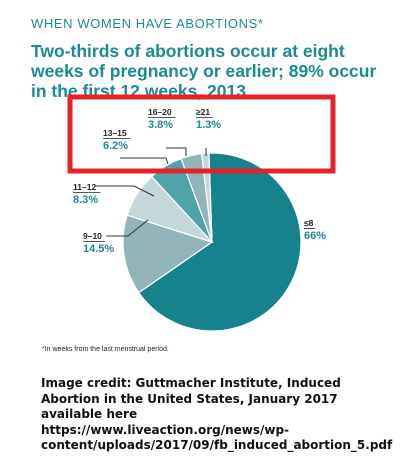 This screenshot has height=474, width=408. Describe the element at coordinates (115, 146) in the screenshot. I see `value-label: 6.2%` at that location.